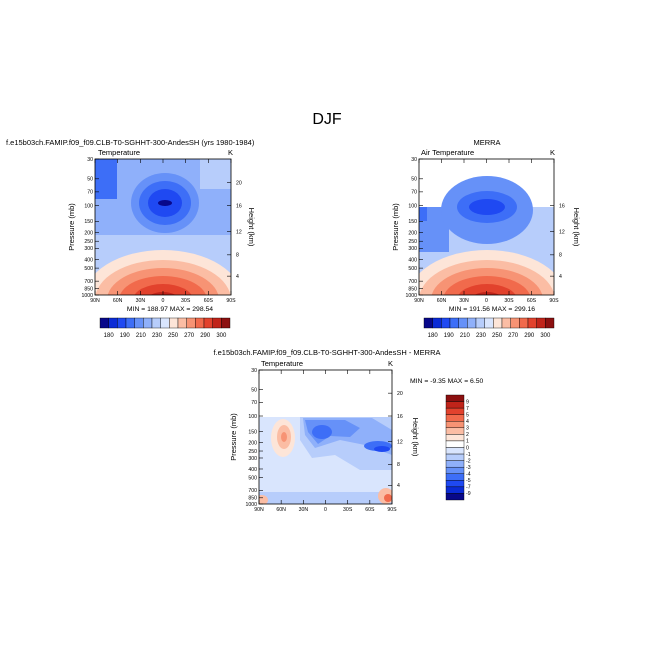  What do you see at coordinates (141, 301) in the screenshot?
I see `x-tick-label: 30N` at bounding box center [141, 301].